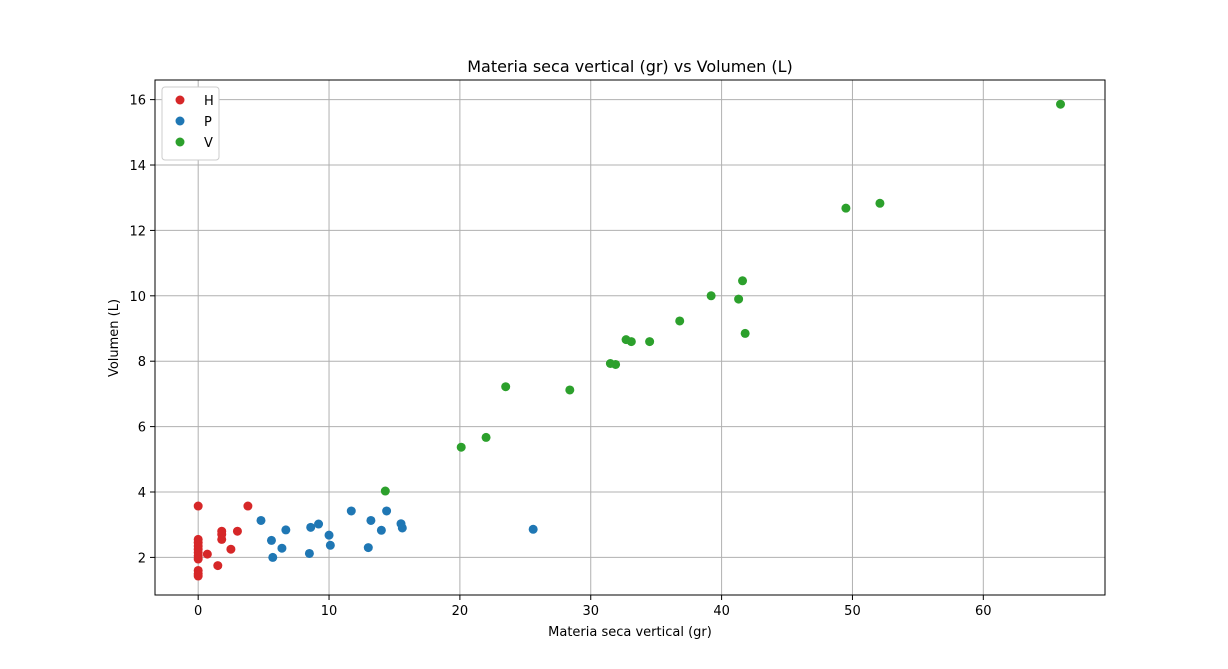 The height and width of the screenshot is (669, 1228). Describe the element at coordinates (137, 297) in the screenshot. I see `y-tick-label: 10` at that location.